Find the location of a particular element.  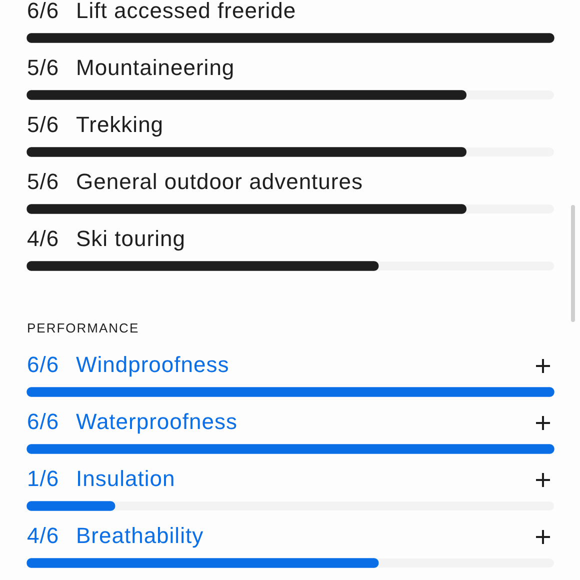

y-tick-label: Windproofness is located at coordinates (153, 365).